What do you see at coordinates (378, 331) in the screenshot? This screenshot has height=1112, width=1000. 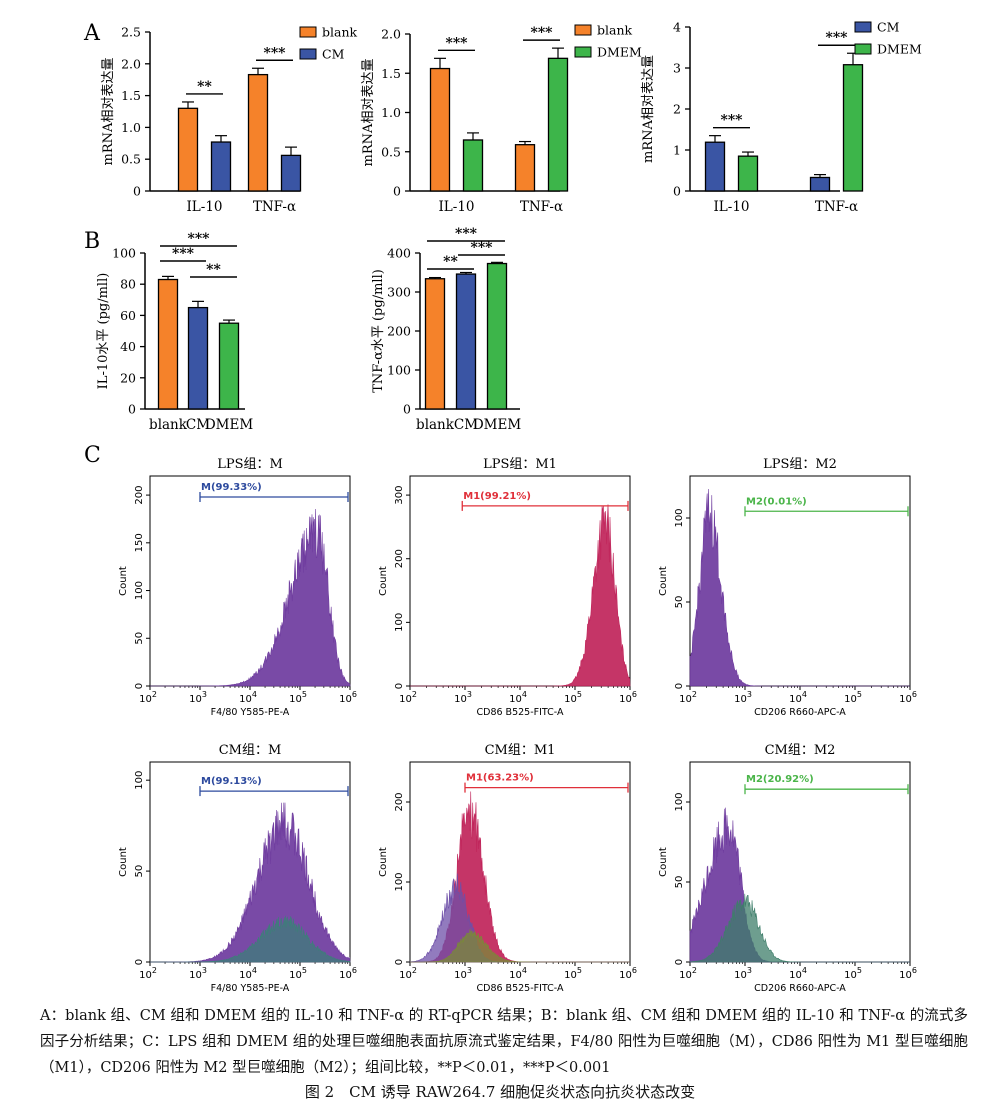 I see `y-axis-label: TNF-α水平 (pg/mll)` at bounding box center [378, 331].